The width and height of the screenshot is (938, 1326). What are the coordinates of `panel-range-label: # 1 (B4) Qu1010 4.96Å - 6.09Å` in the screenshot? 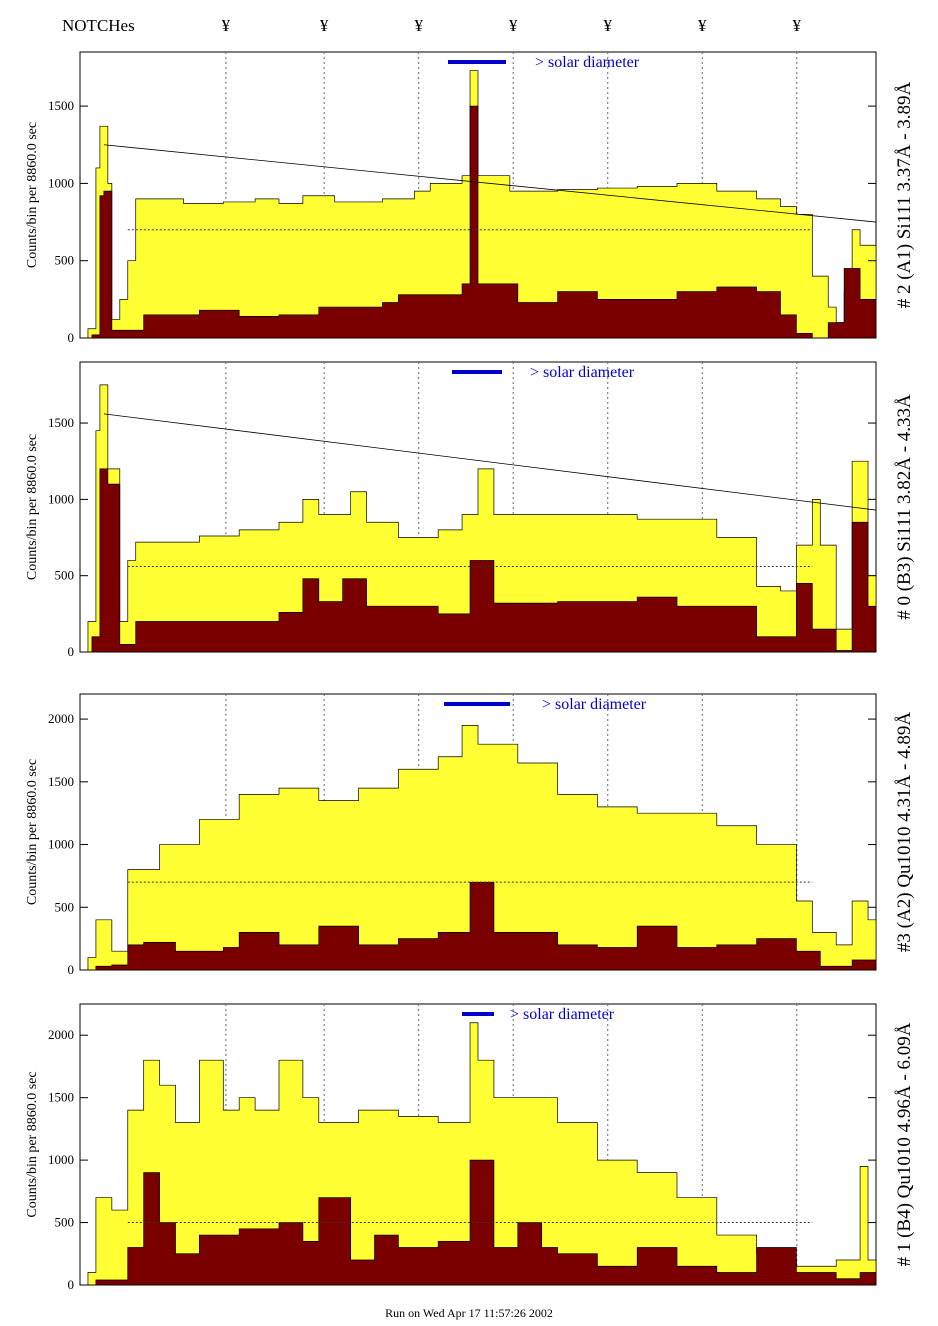 It's located at (904, 1144).